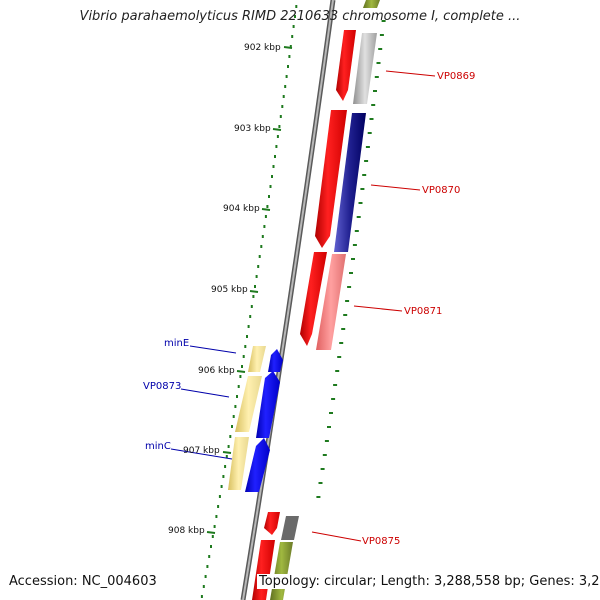 The width and height of the screenshot is (600, 600). I want to click on gene-VP0873-feature, so click(257, 404).